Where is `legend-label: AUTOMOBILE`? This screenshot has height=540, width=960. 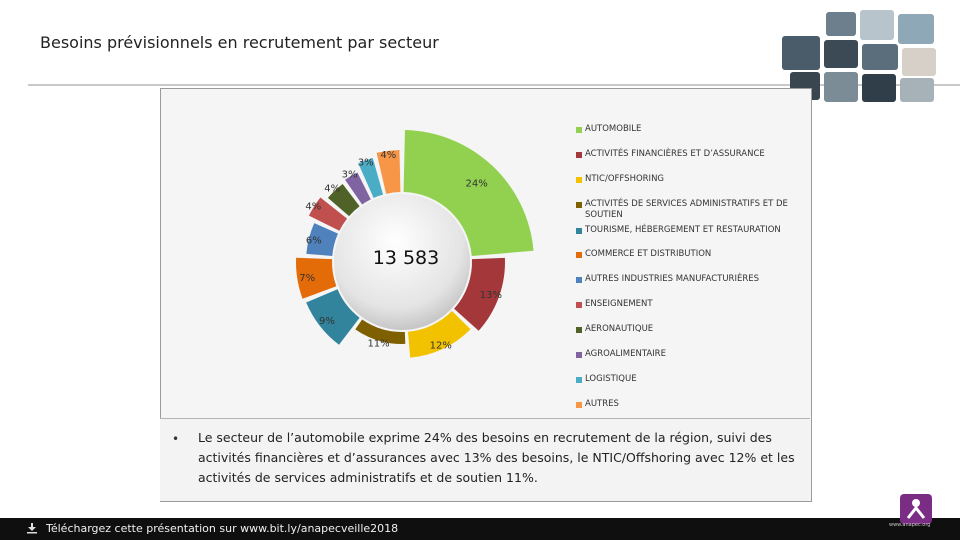
legend-label: AUTOMOBILE is located at coordinates (613, 129).